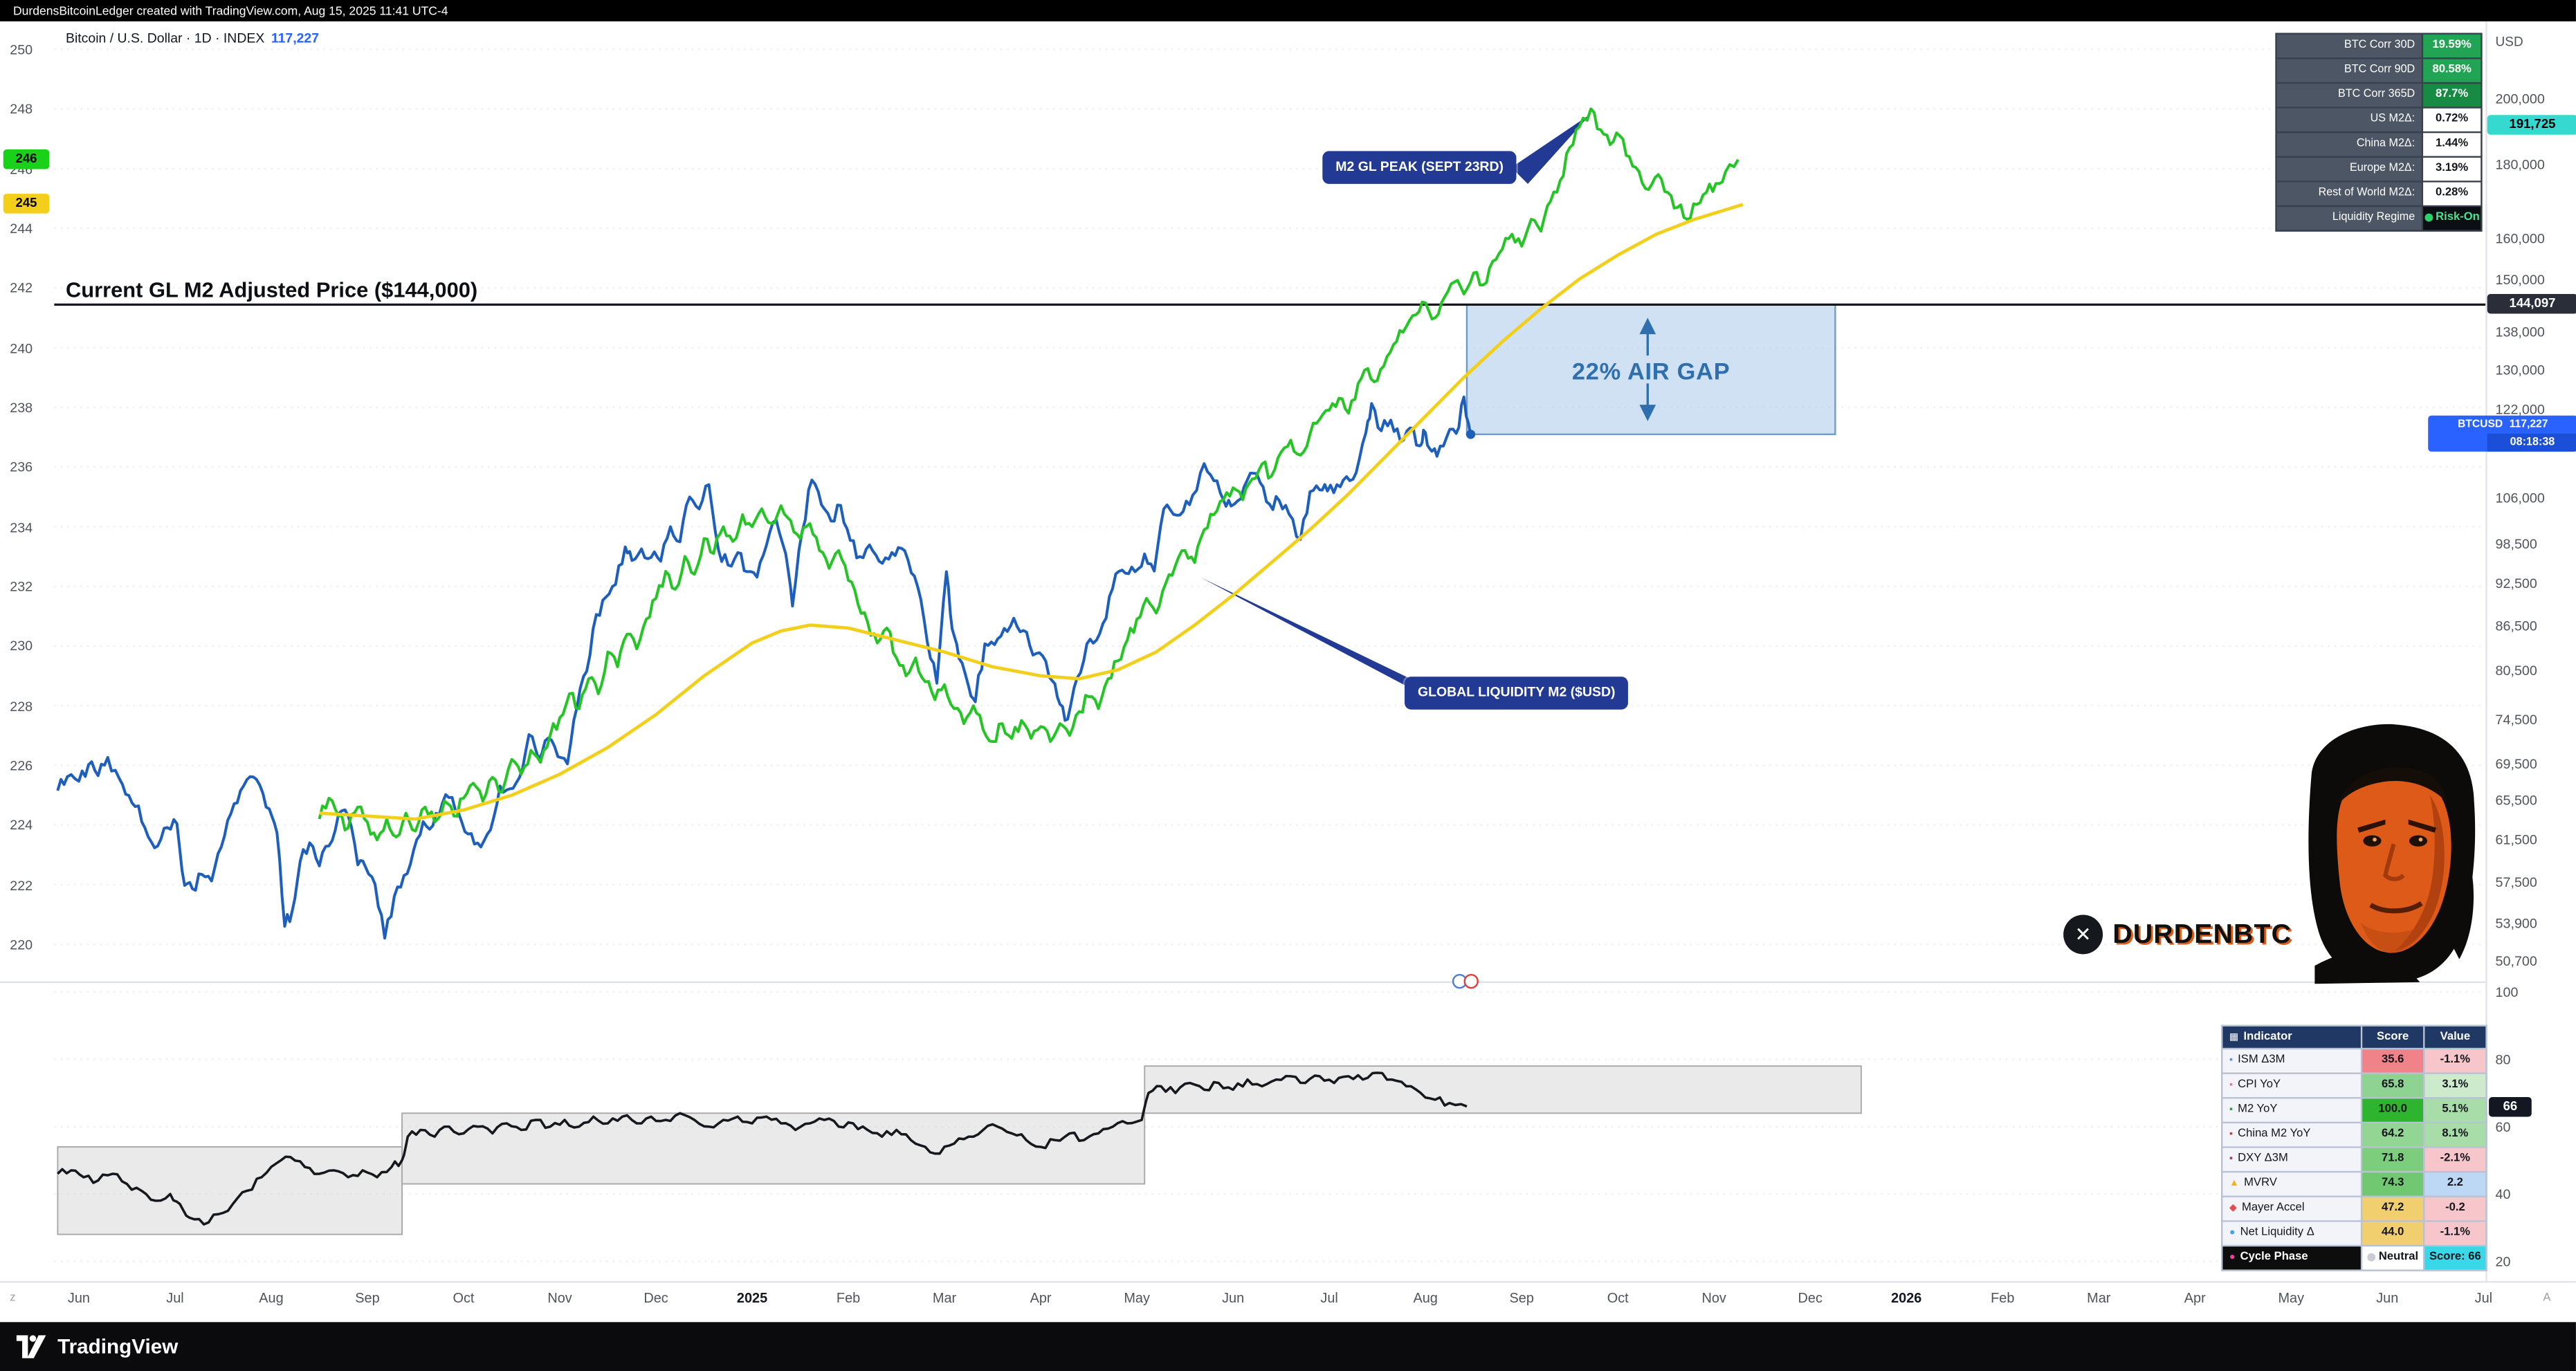 This screenshot has width=2576, height=1371. I want to click on durdenbtc-branding: ✕ DURDENBTC, so click(2177, 935).